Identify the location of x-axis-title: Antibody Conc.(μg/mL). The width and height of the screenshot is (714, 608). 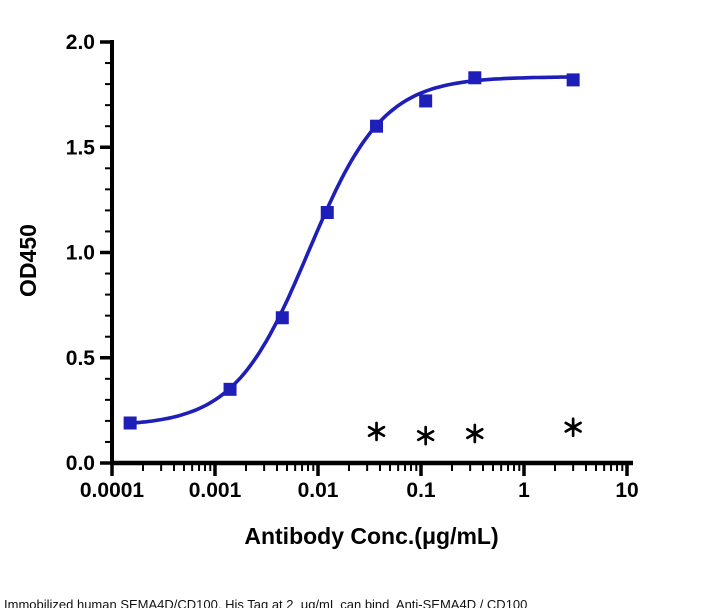
(371, 536).